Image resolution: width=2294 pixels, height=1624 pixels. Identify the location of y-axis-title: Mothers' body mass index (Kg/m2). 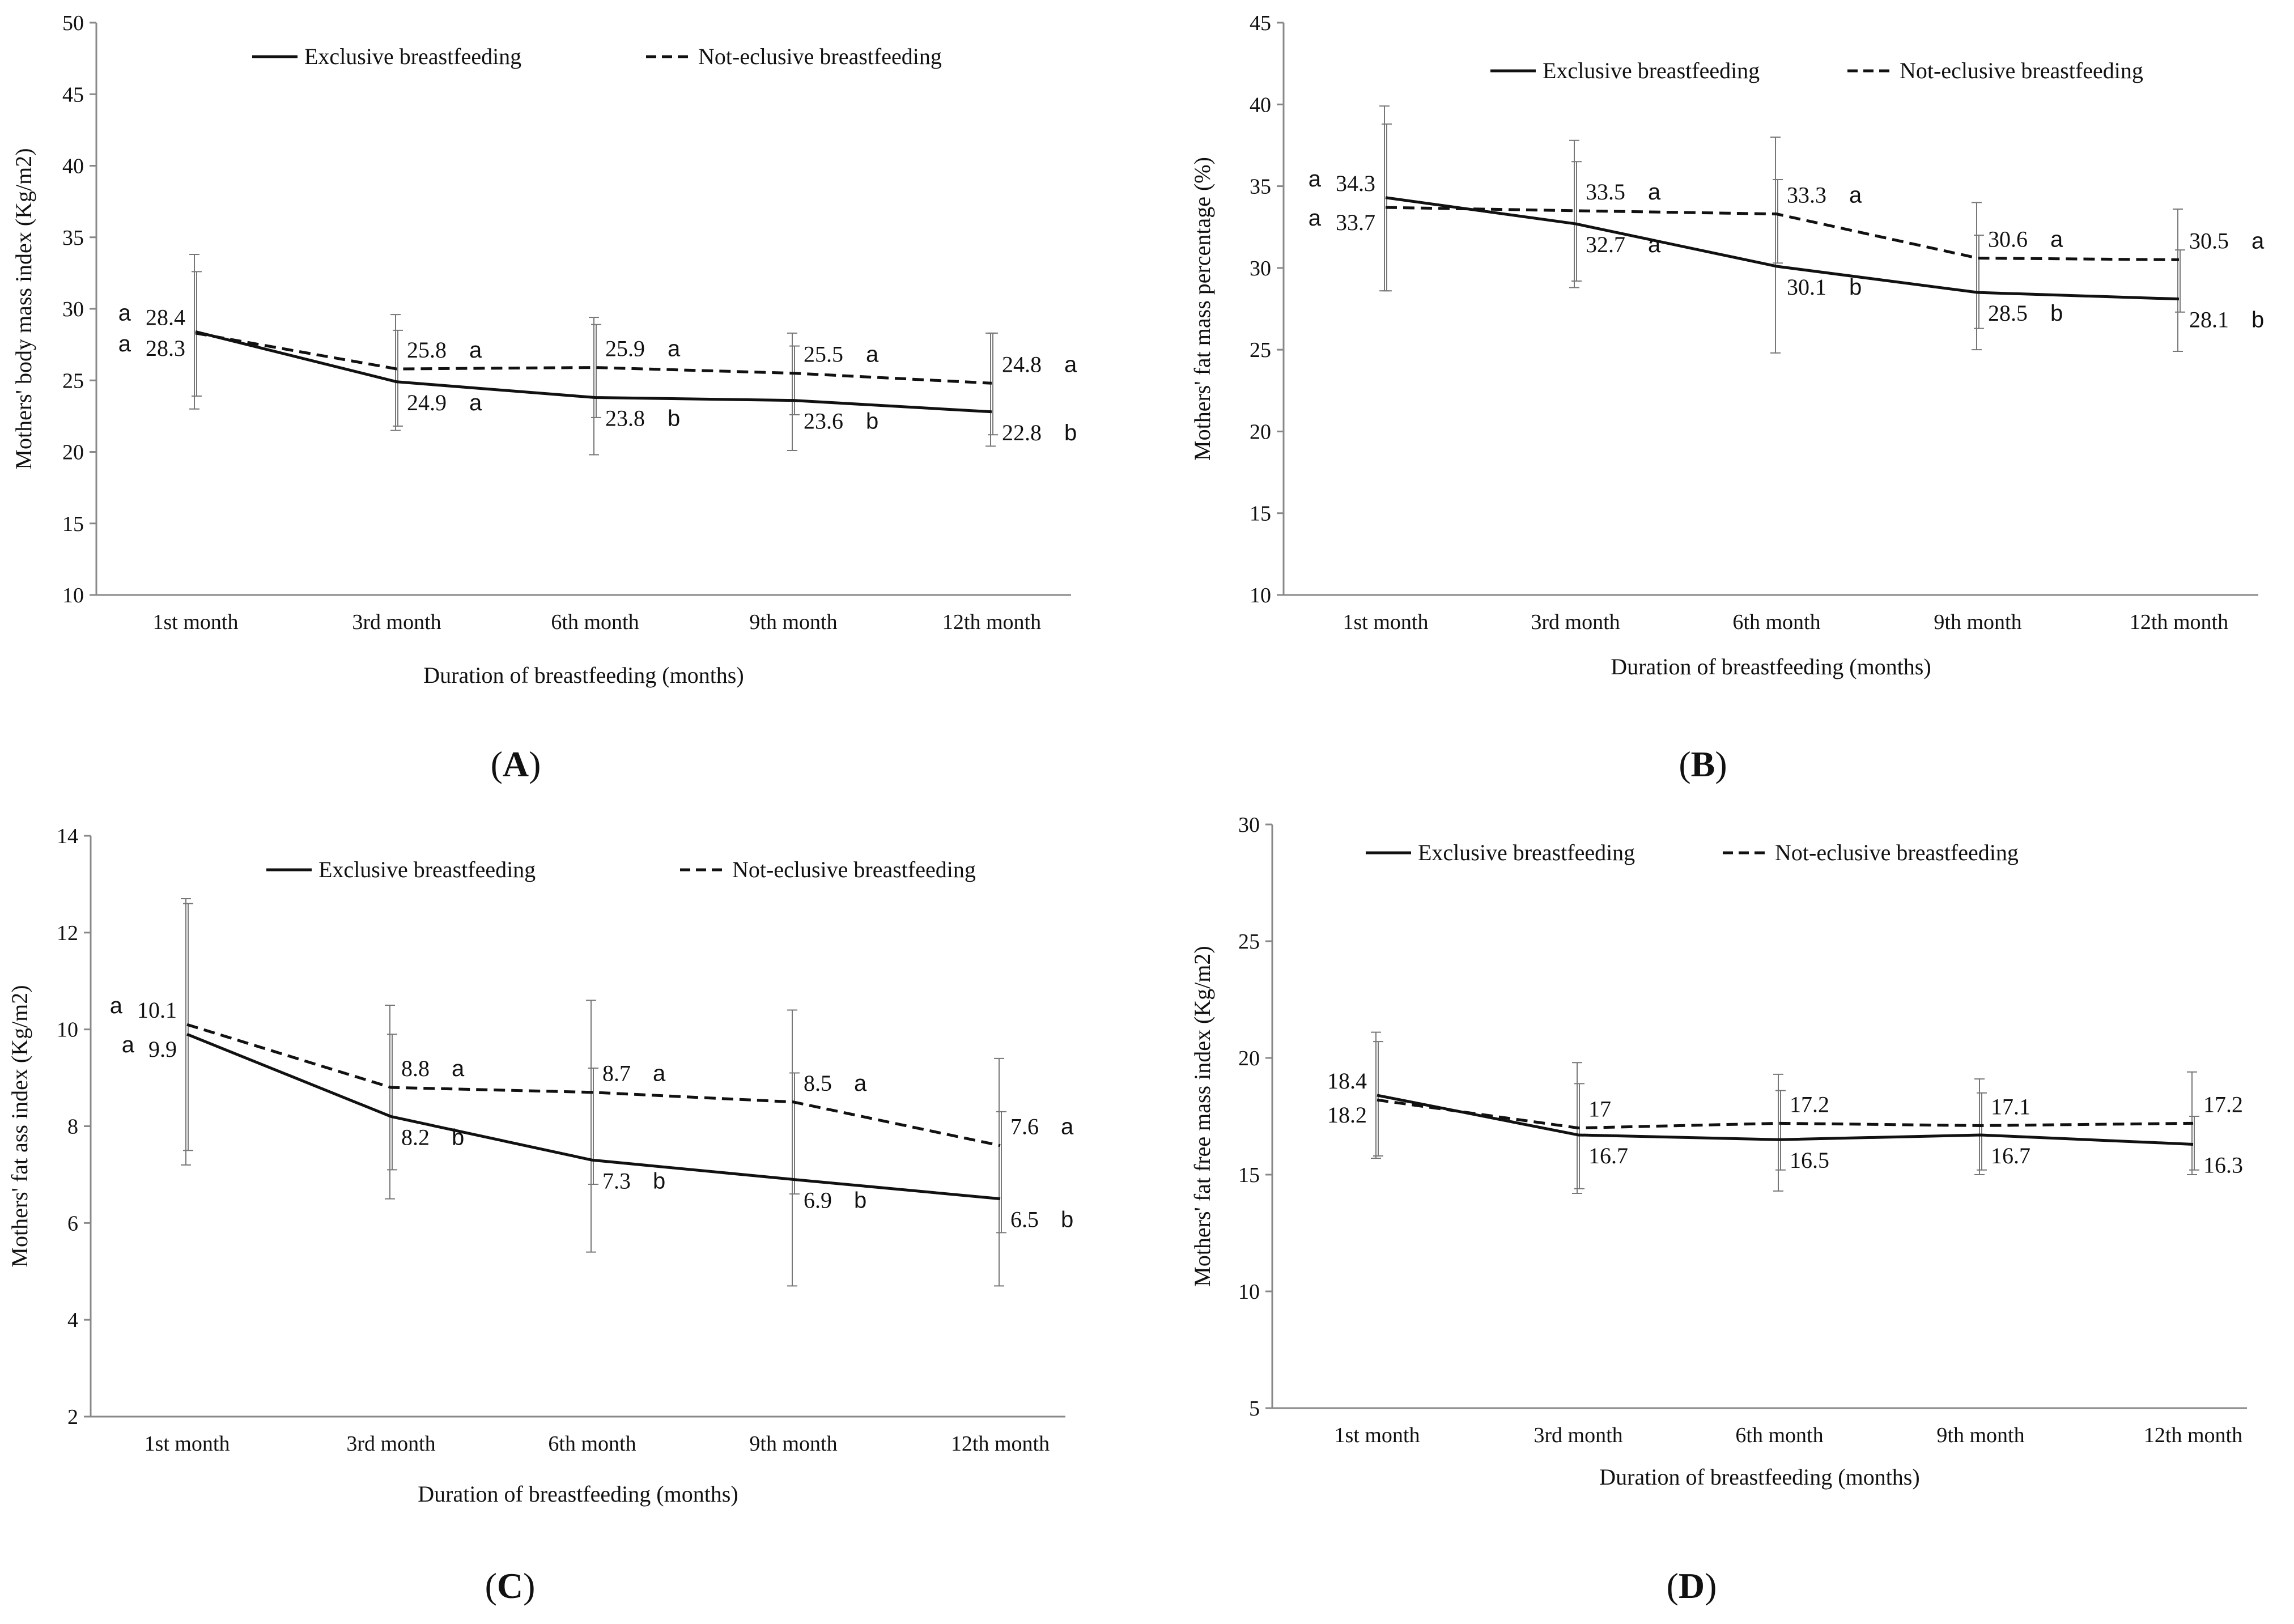
(23, 308).